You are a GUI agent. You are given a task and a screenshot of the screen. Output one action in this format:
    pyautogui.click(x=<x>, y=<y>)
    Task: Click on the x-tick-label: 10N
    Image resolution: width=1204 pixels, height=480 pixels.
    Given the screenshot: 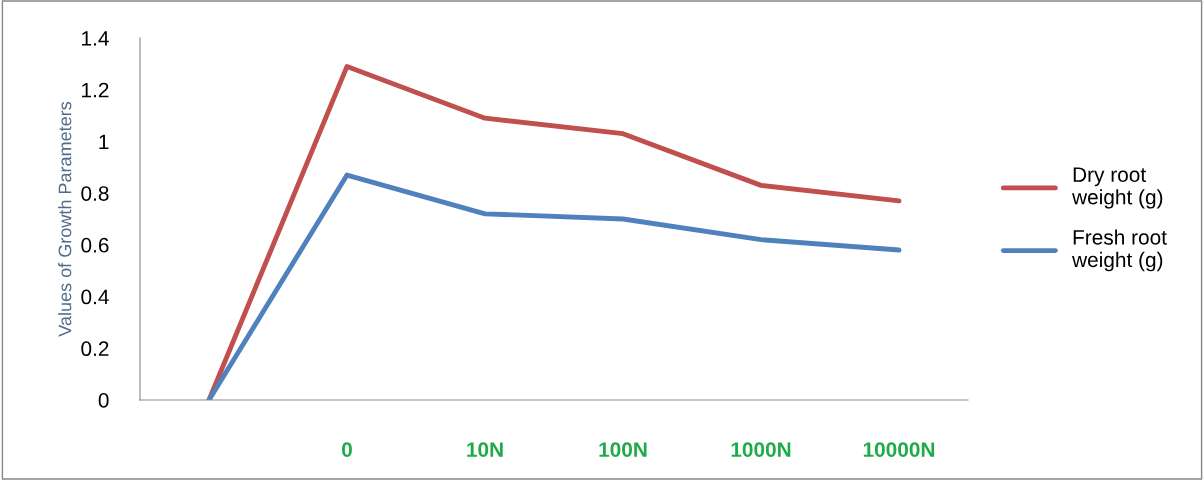 What is the action you would take?
    pyautogui.click(x=485, y=449)
    